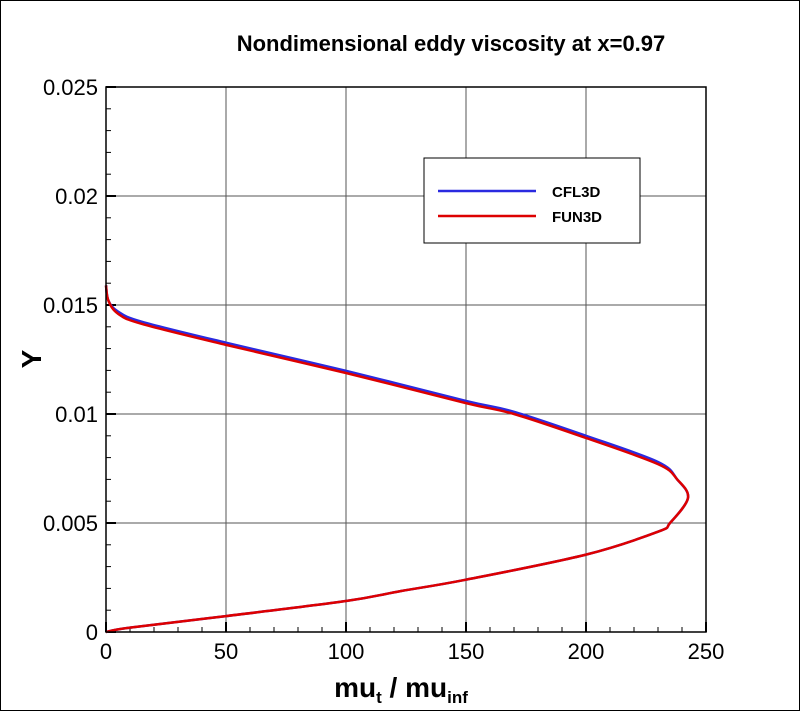 The width and height of the screenshot is (800, 711). What do you see at coordinates (576, 192) in the screenshot?
I see `legend-label-cfl3d: CFL3D` at bounding box center [576, 192].